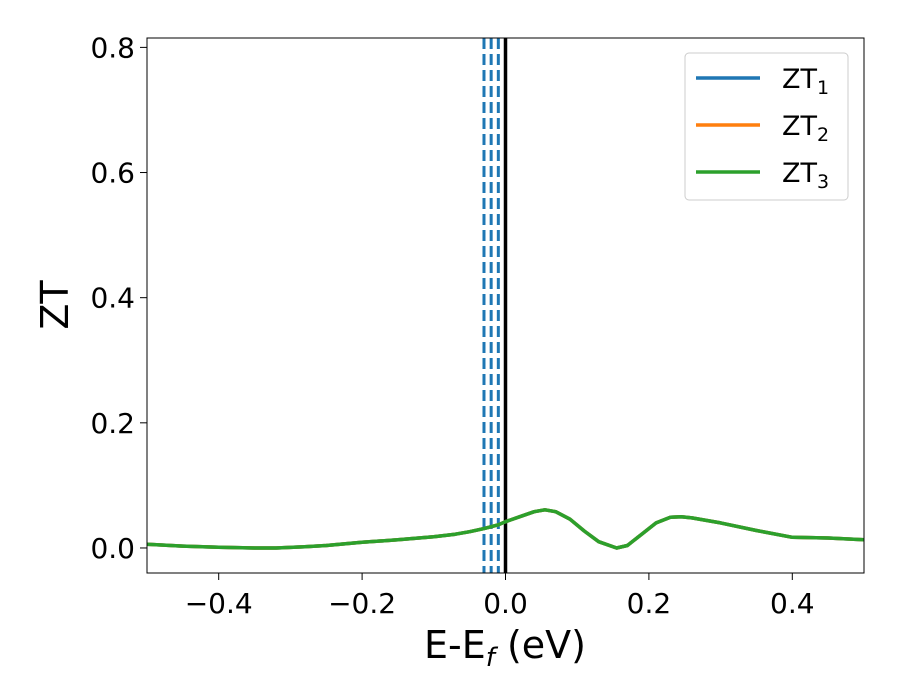 Image resolution: width=900 pixels, height=700 pixels. Describe the element at coordinates (112, 298) in the screenshot. I see `y-tick-label: 0.4` at that location.